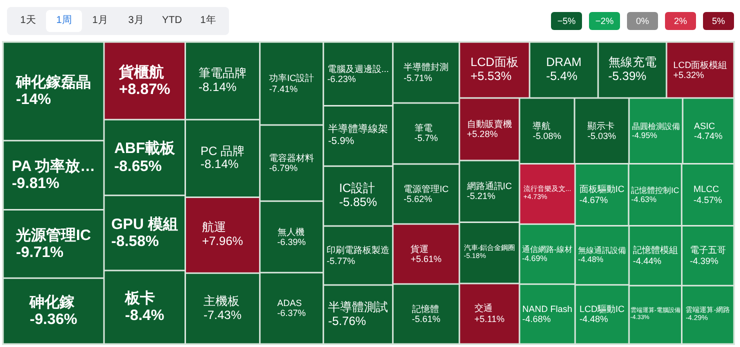 The width and height of the screenshot is (740, 347). Describe the element at coordinates (141, 72) in the screenshot. I see `category-label: 貨櫃航` at that location.